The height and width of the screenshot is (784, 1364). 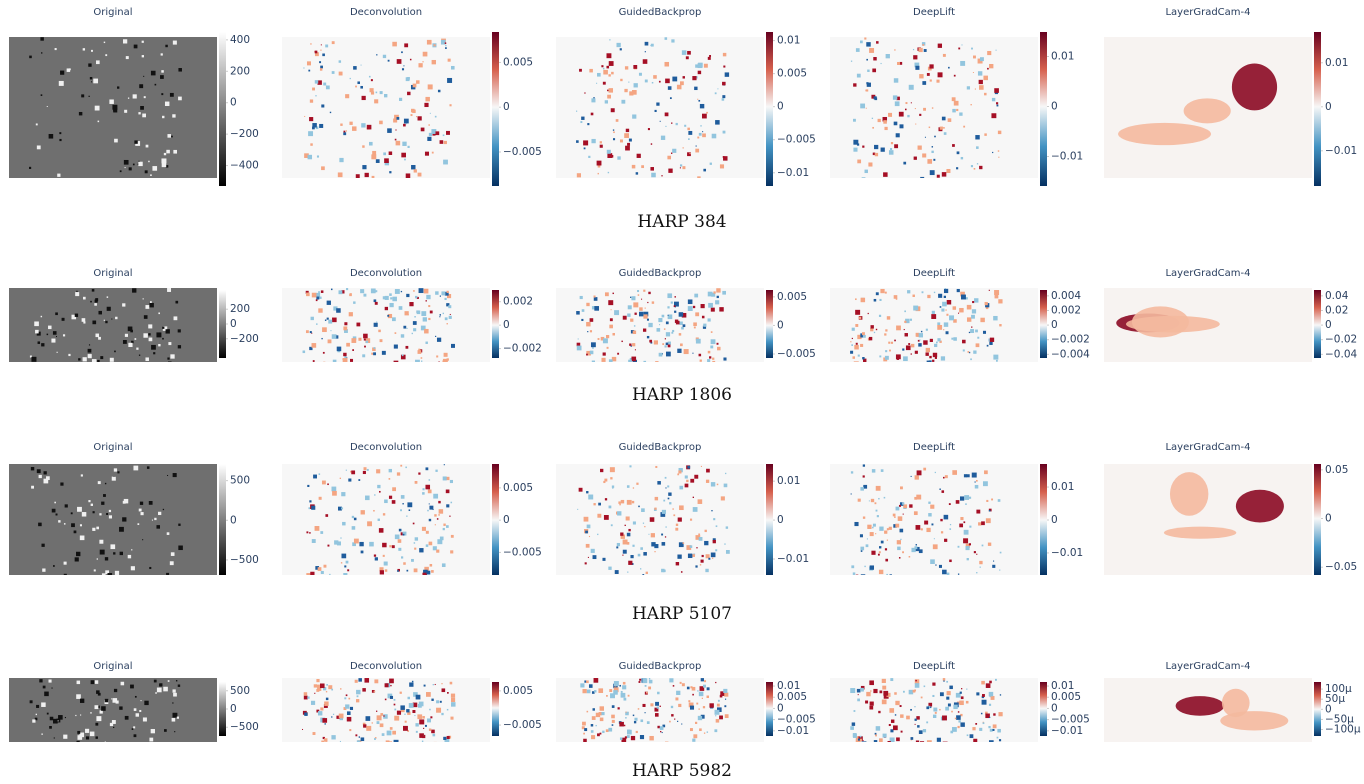 What do you see at coordinates (1070, 340) in the screenshot?
I see `colorbar-tick-label: −0.002` at bounding box center [1070, 340].